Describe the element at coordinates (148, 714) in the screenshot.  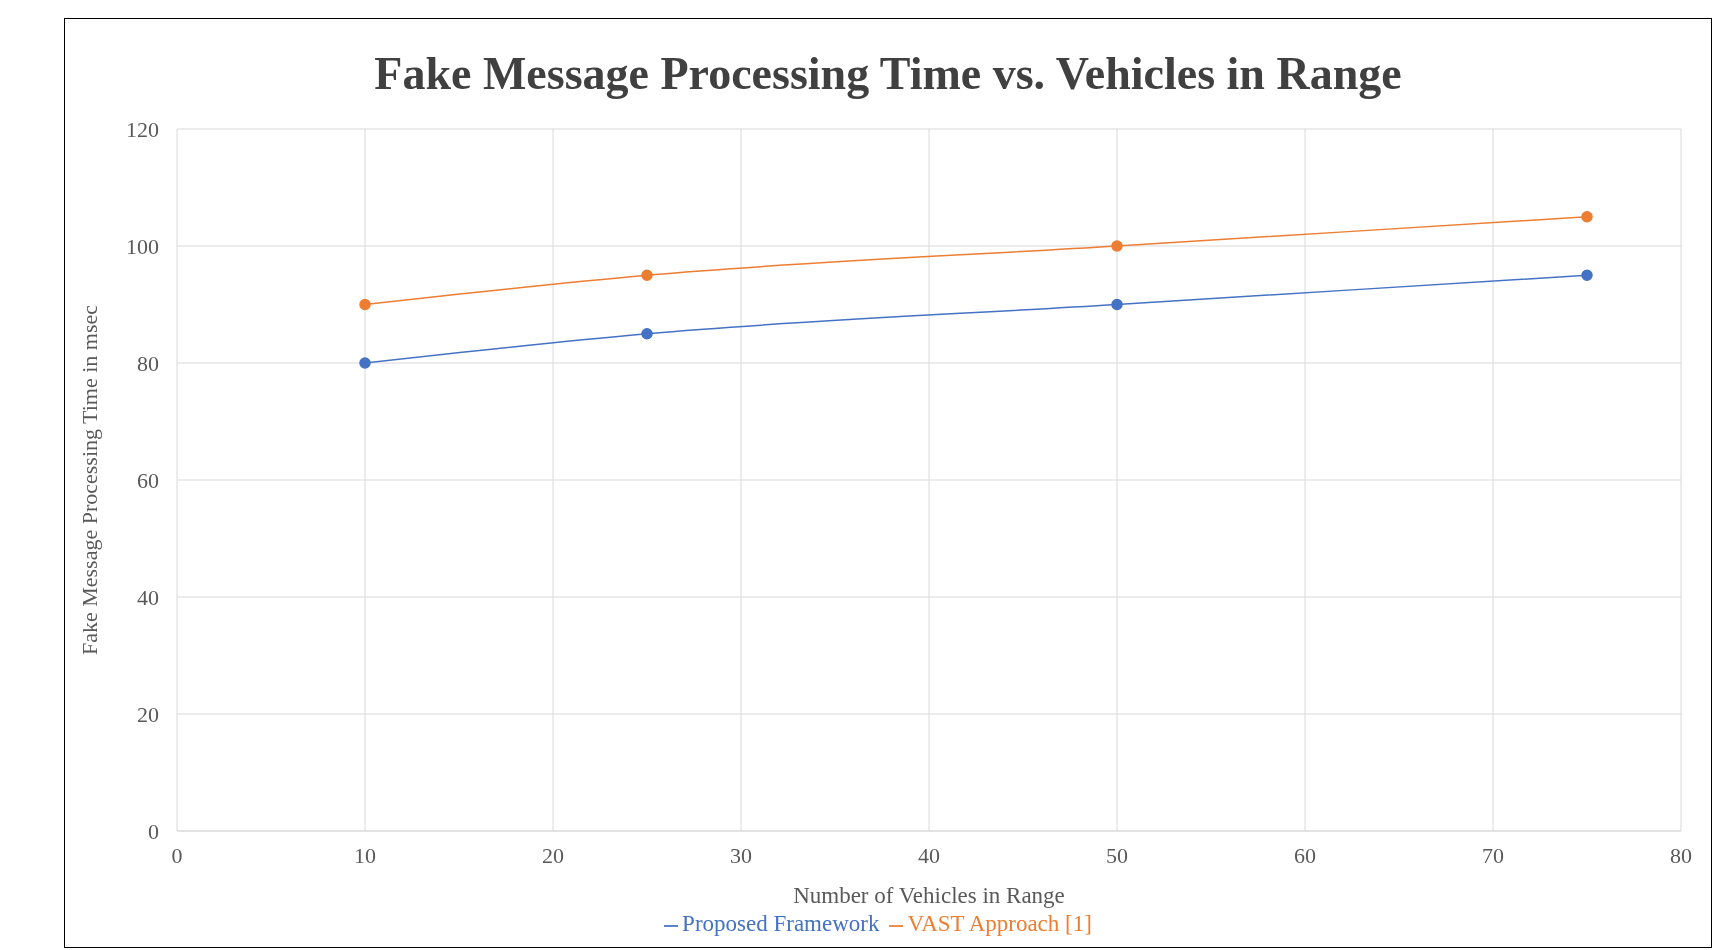
I see `y-tick-label: 20` at that location.